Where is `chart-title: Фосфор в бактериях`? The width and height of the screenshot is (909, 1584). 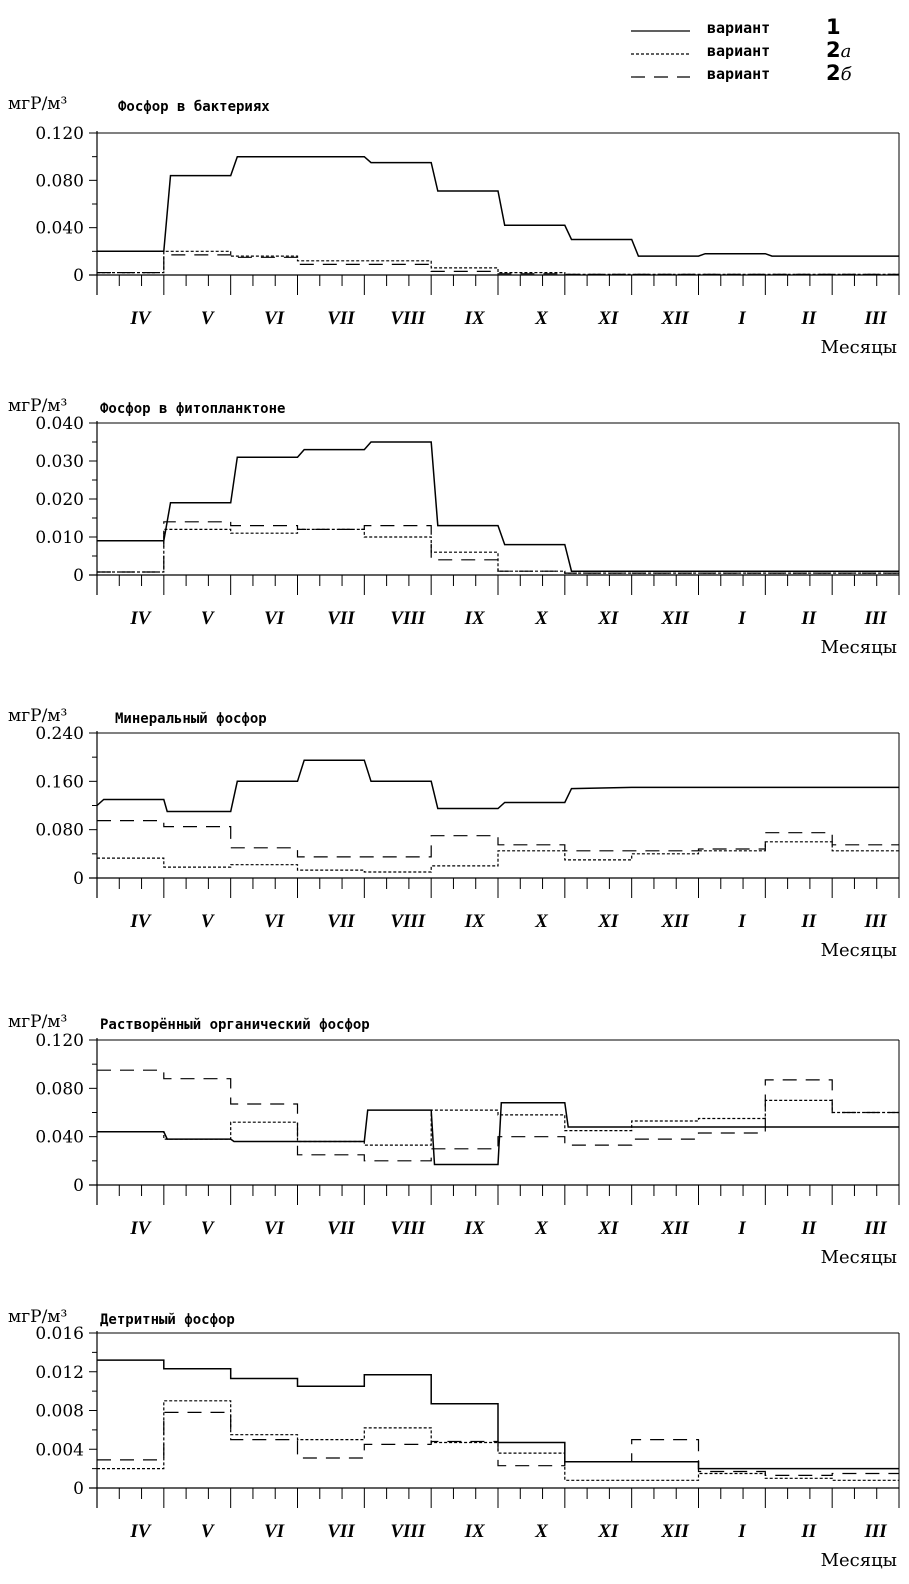 chart-title: Фосфор в бактериях is located at coordinates (194, 107).